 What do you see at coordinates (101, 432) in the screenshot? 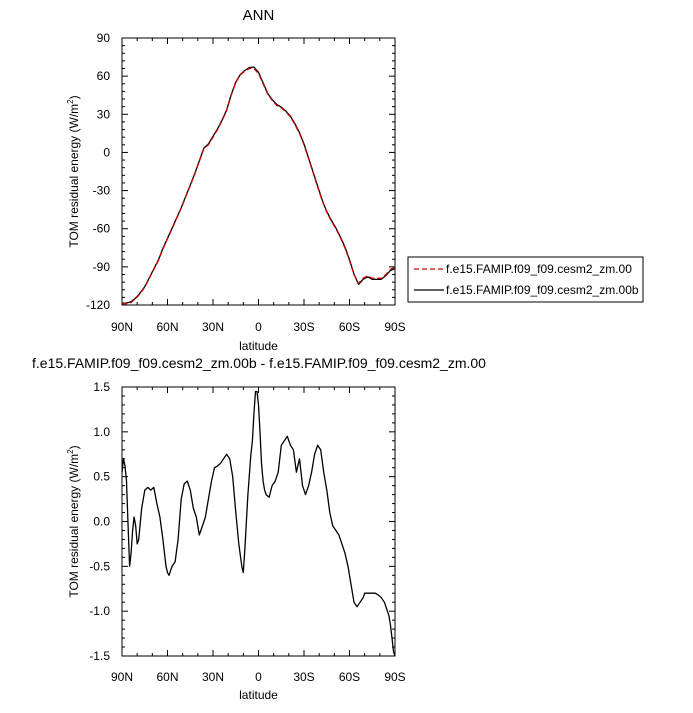
I see `y-tick-label: 1.0` at bounding box center [101, 432].